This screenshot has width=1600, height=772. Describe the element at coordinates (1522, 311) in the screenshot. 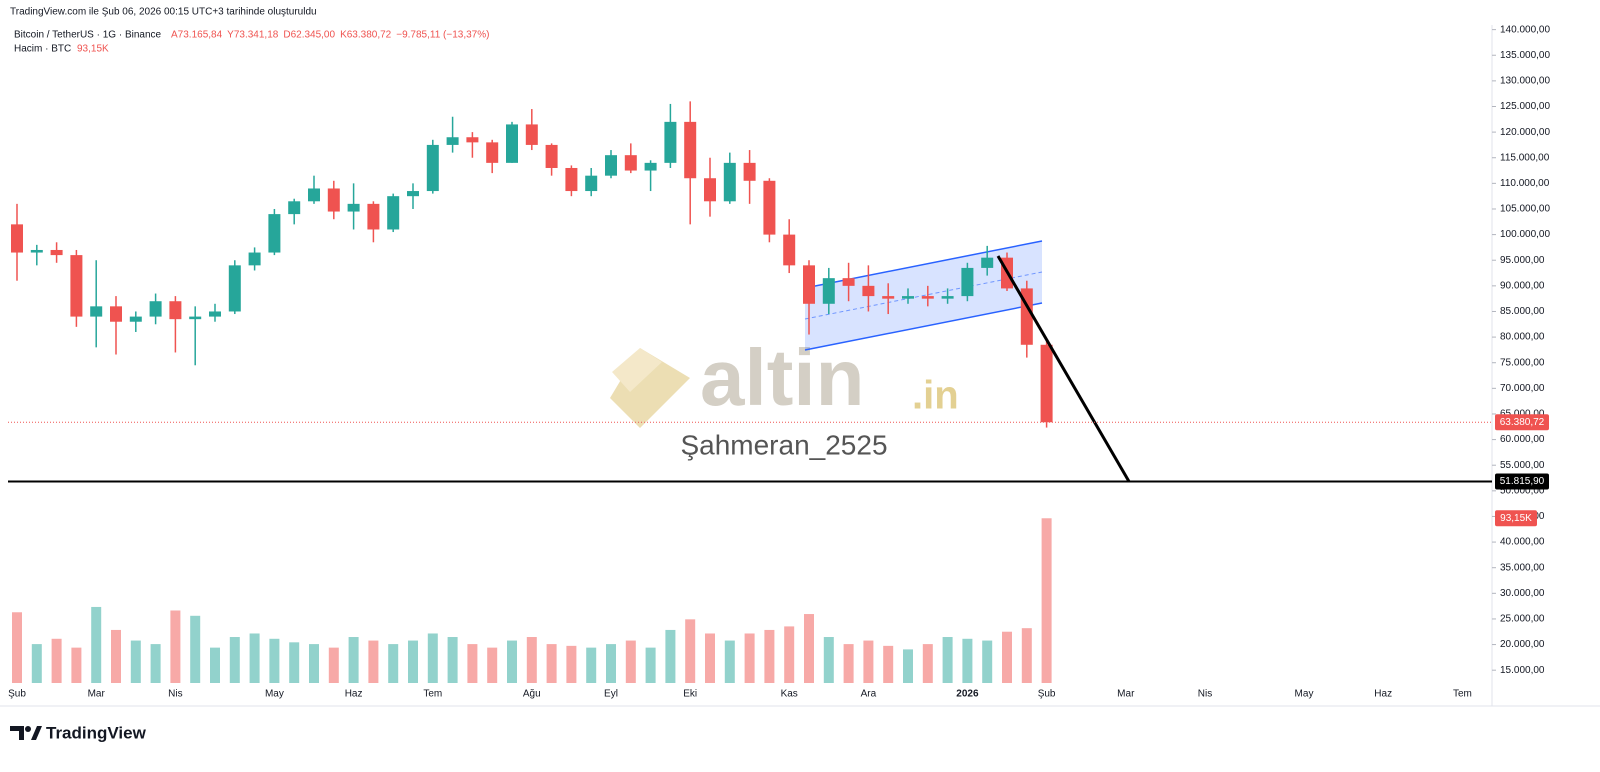

I see `y-tick-label: 85.000,00` at that location.